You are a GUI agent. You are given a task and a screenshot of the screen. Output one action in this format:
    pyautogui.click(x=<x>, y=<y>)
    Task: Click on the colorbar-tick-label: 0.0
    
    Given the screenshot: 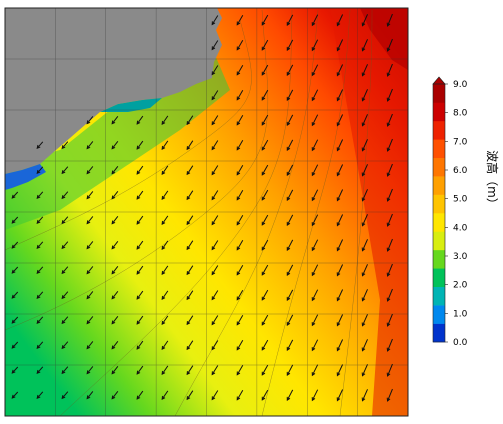 What is the action you would take?
    pyautogui.click(x=460, y=343)
    